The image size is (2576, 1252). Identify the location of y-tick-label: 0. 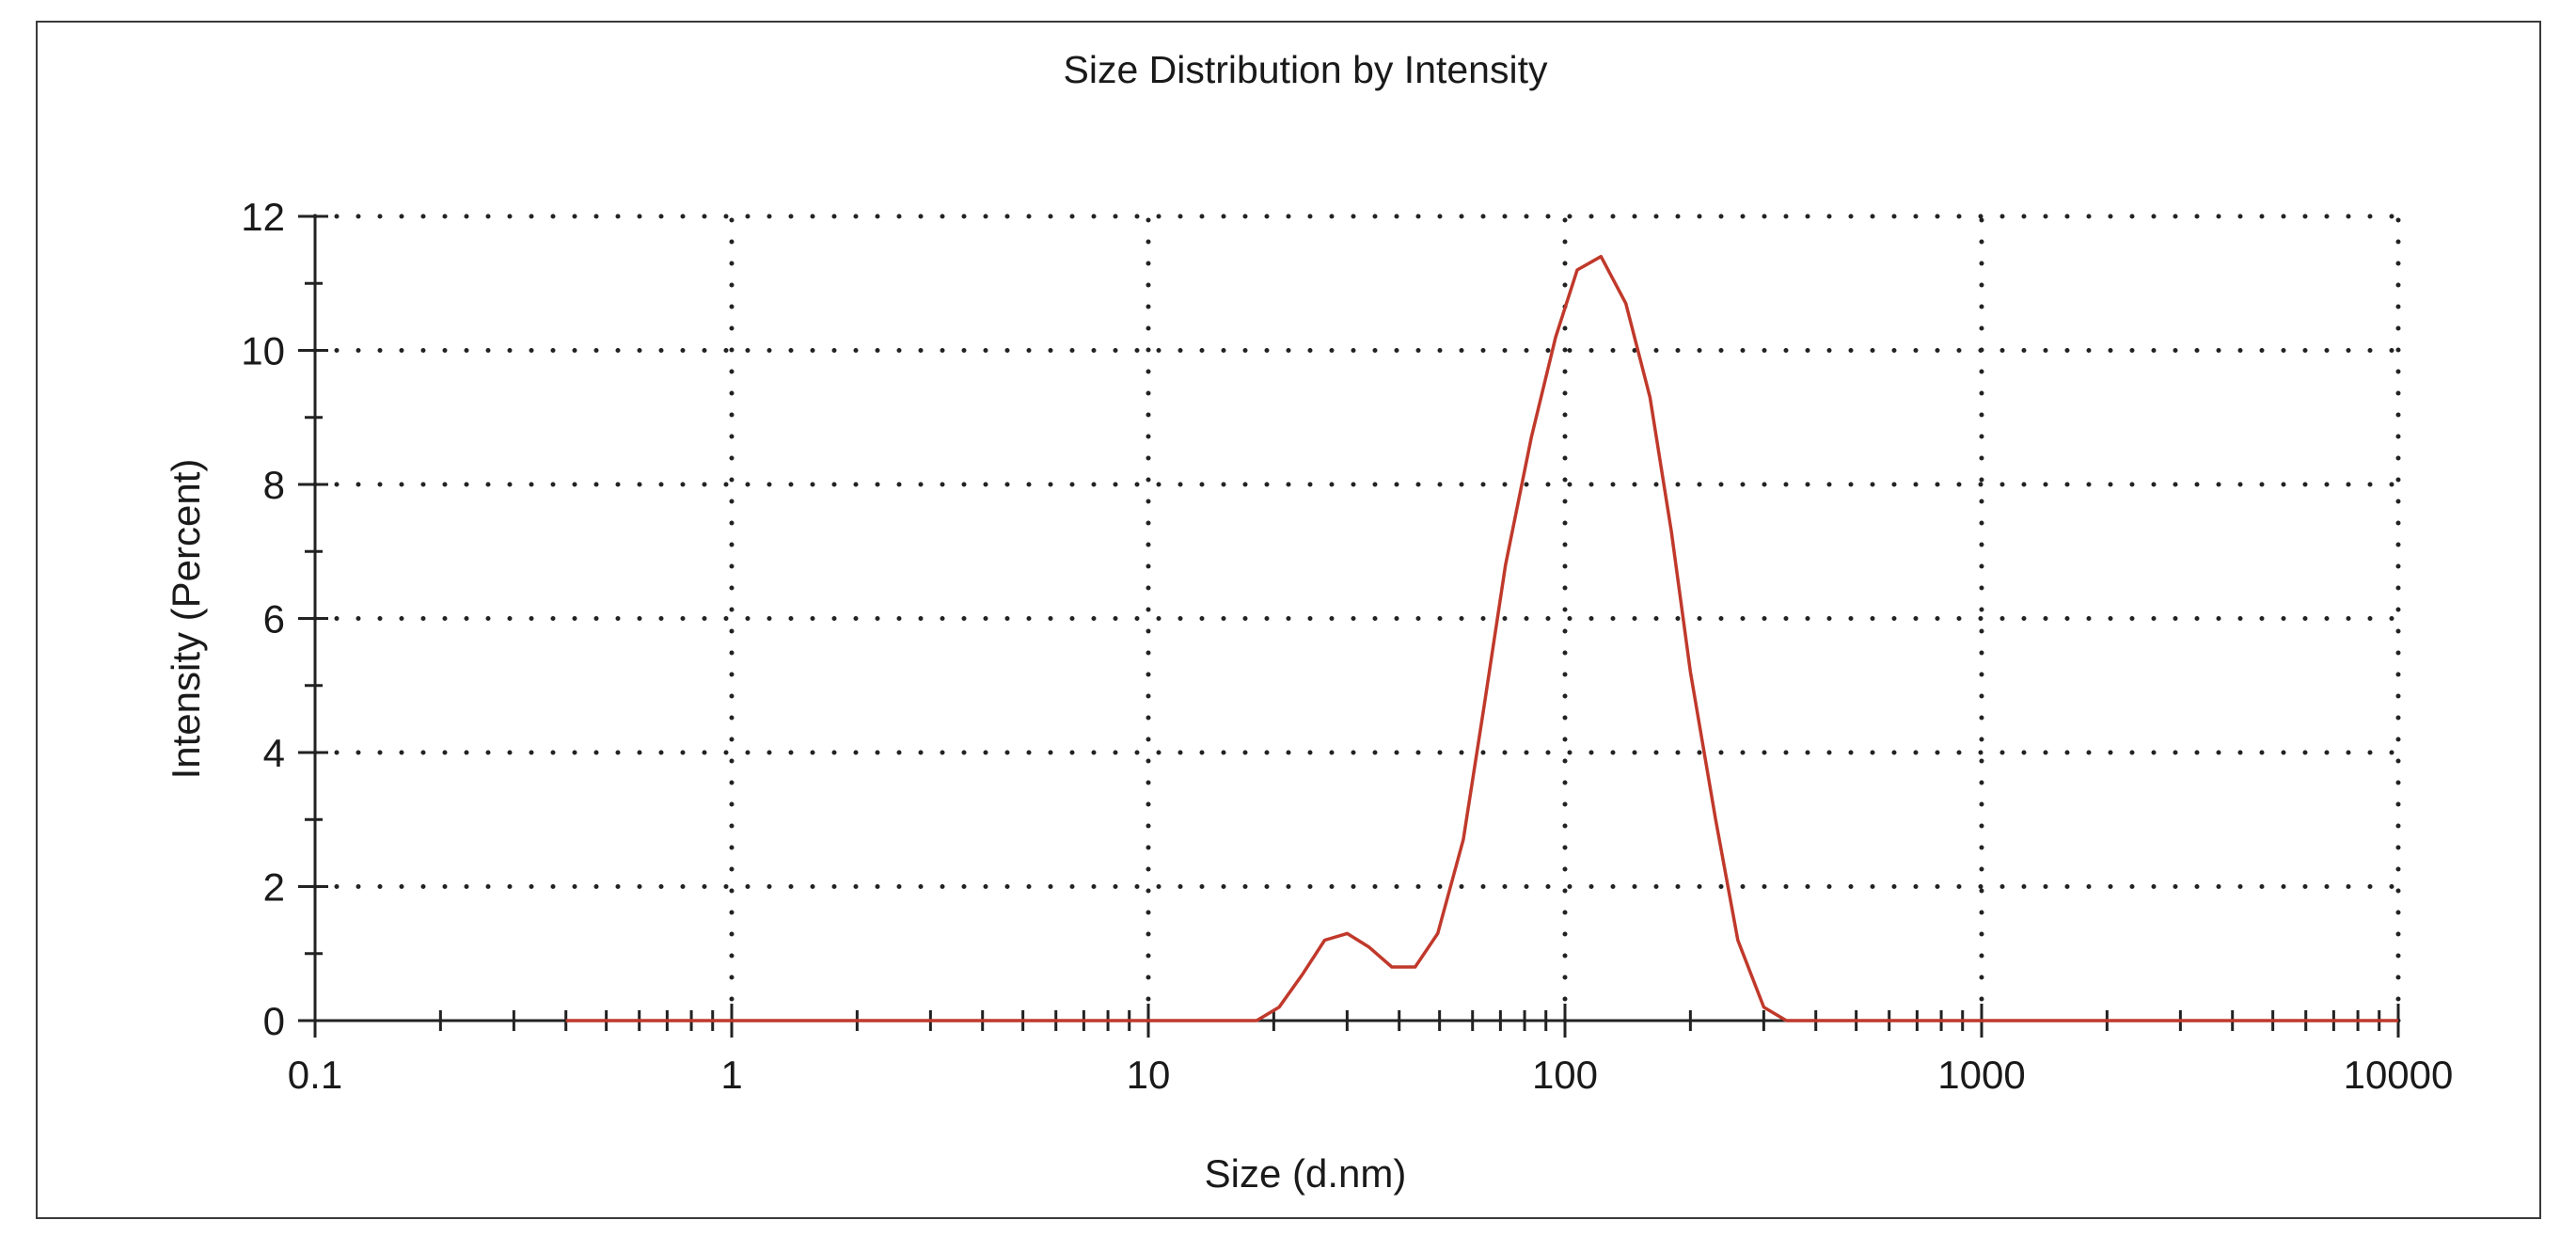
(274, 1021).